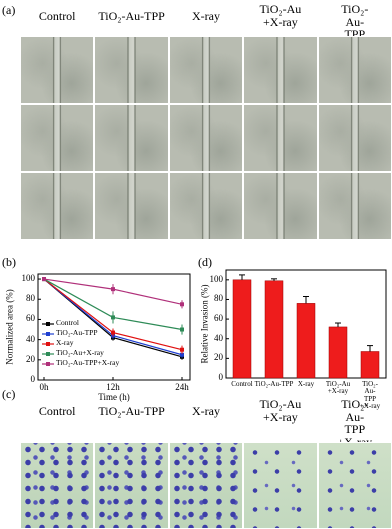 The width and height of the screenshot is (392, 529). Describe the element at coordinates (114, 327) in the screenshot. I see `plot-frame` at that location.